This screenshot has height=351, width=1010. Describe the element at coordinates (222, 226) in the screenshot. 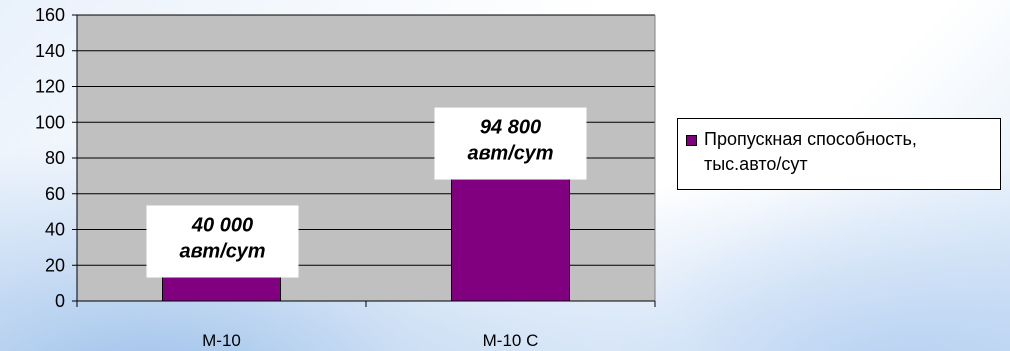

I see `data-label: 40 000` at that location.